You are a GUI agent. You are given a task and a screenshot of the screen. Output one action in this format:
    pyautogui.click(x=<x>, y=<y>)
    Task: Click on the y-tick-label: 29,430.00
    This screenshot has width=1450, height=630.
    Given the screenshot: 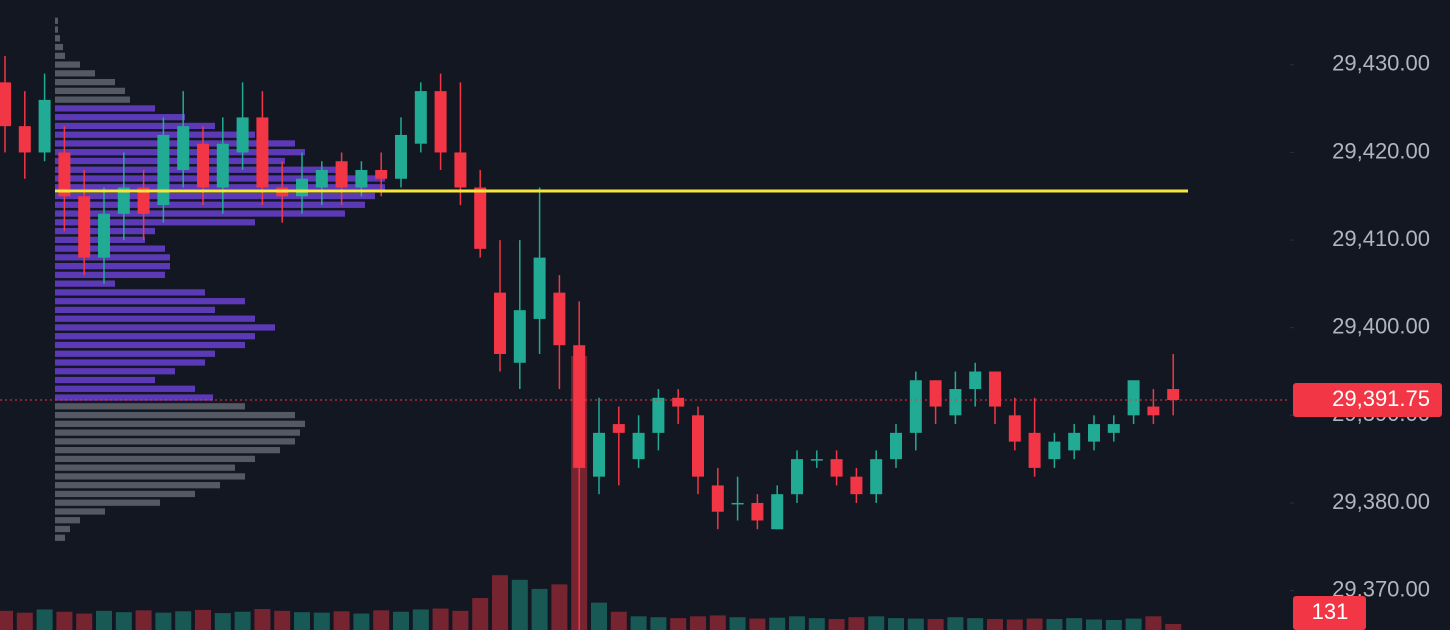 What is the action you would take?
    pyautogui.click(x=1381, y=63)
    